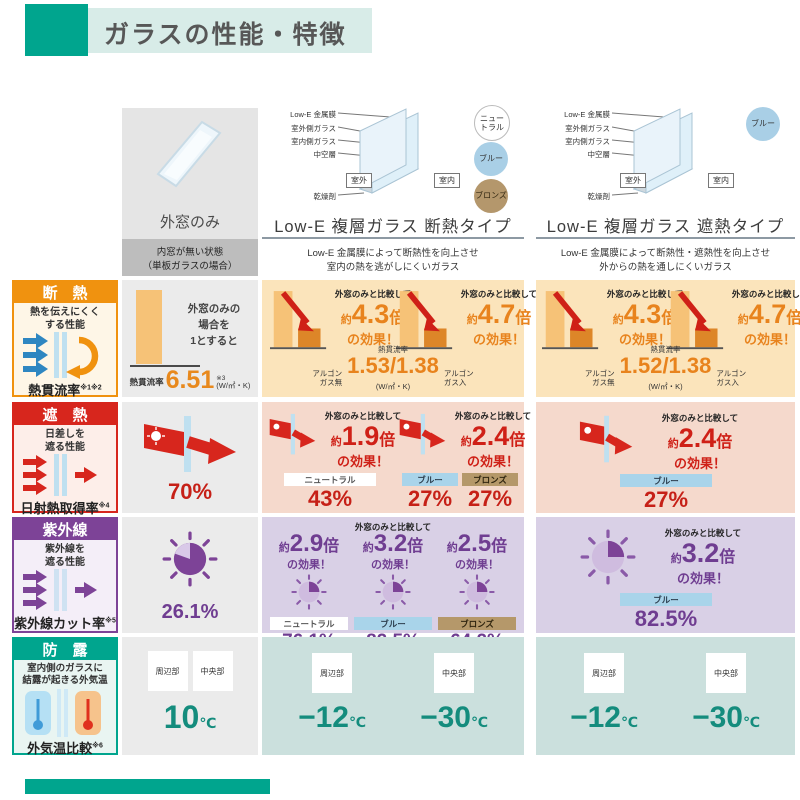  What do you see at coordinates (393, 365) in the screenshot?
I see `u-value: 1.53/1.38` at bounding box center [393, 365].